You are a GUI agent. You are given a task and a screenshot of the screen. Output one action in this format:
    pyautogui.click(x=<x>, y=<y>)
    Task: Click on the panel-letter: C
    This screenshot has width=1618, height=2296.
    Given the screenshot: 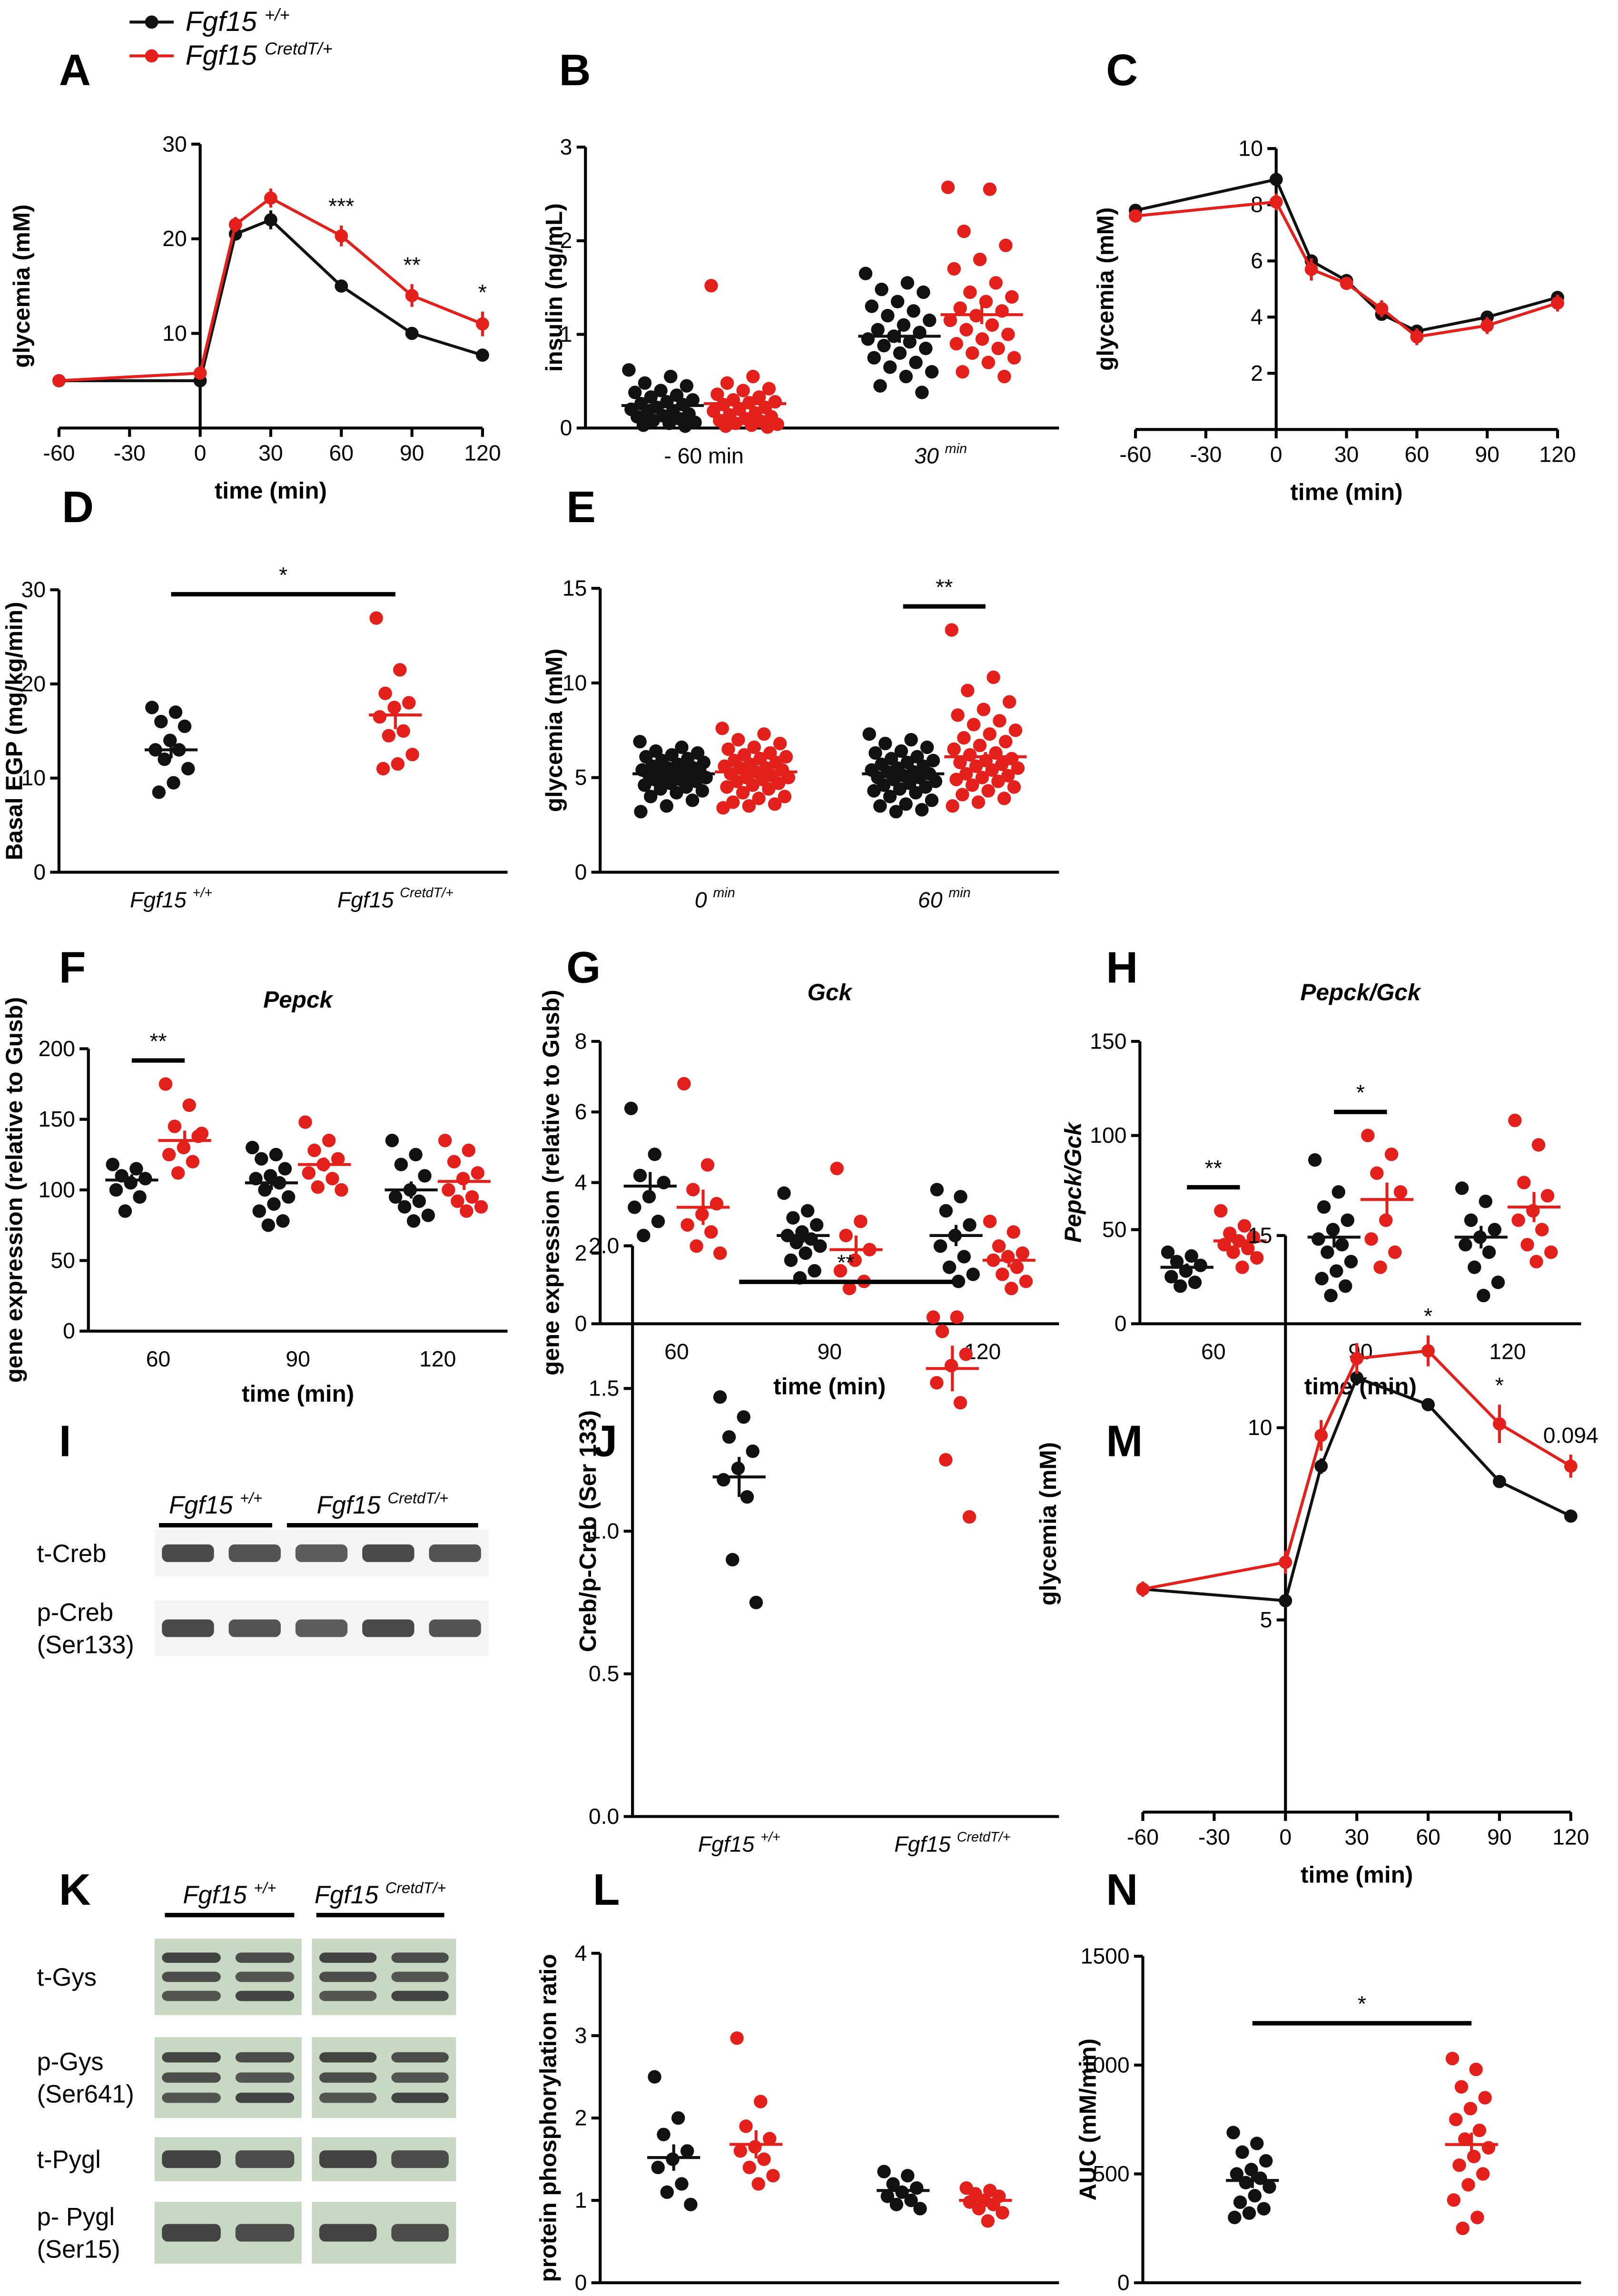 What is the action you would take?
    pyautogui.click(x=1122, y=70)
    